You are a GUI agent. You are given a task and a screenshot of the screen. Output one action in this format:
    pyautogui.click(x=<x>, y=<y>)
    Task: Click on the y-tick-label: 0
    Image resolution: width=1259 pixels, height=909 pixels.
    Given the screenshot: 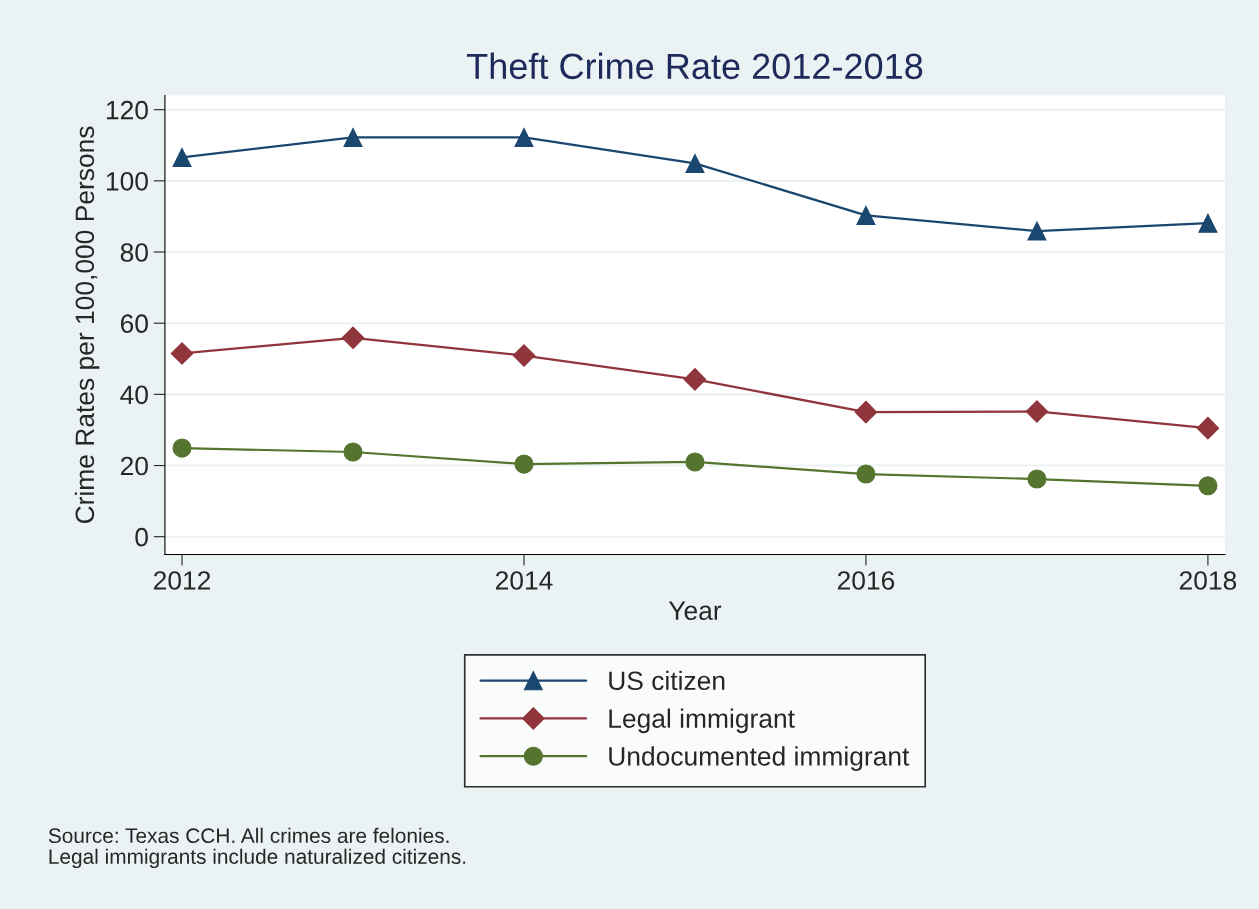 What is the action you would take?
    pyautogui.click(x=141, y=537)
    